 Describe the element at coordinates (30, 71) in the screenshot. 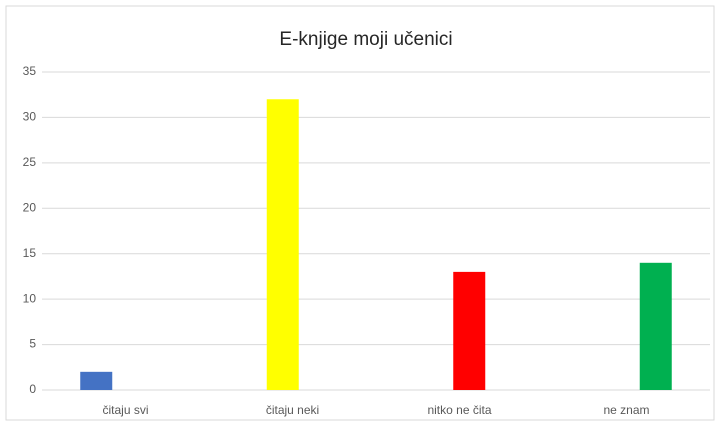

I see `y-tick-label: 35` at that location.